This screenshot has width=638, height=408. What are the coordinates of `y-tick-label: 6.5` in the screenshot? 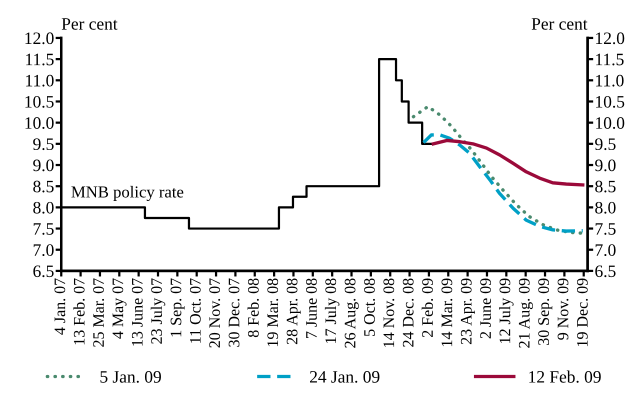 It's located at (43, 271).